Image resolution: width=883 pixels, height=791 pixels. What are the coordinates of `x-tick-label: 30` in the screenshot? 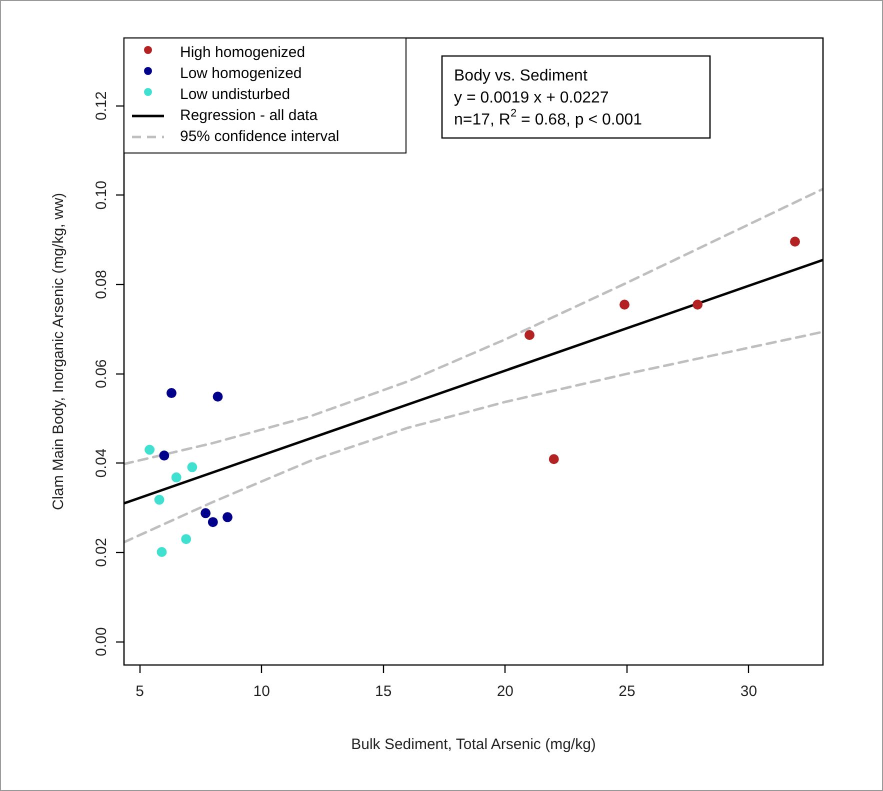 It's located at (749, 691).